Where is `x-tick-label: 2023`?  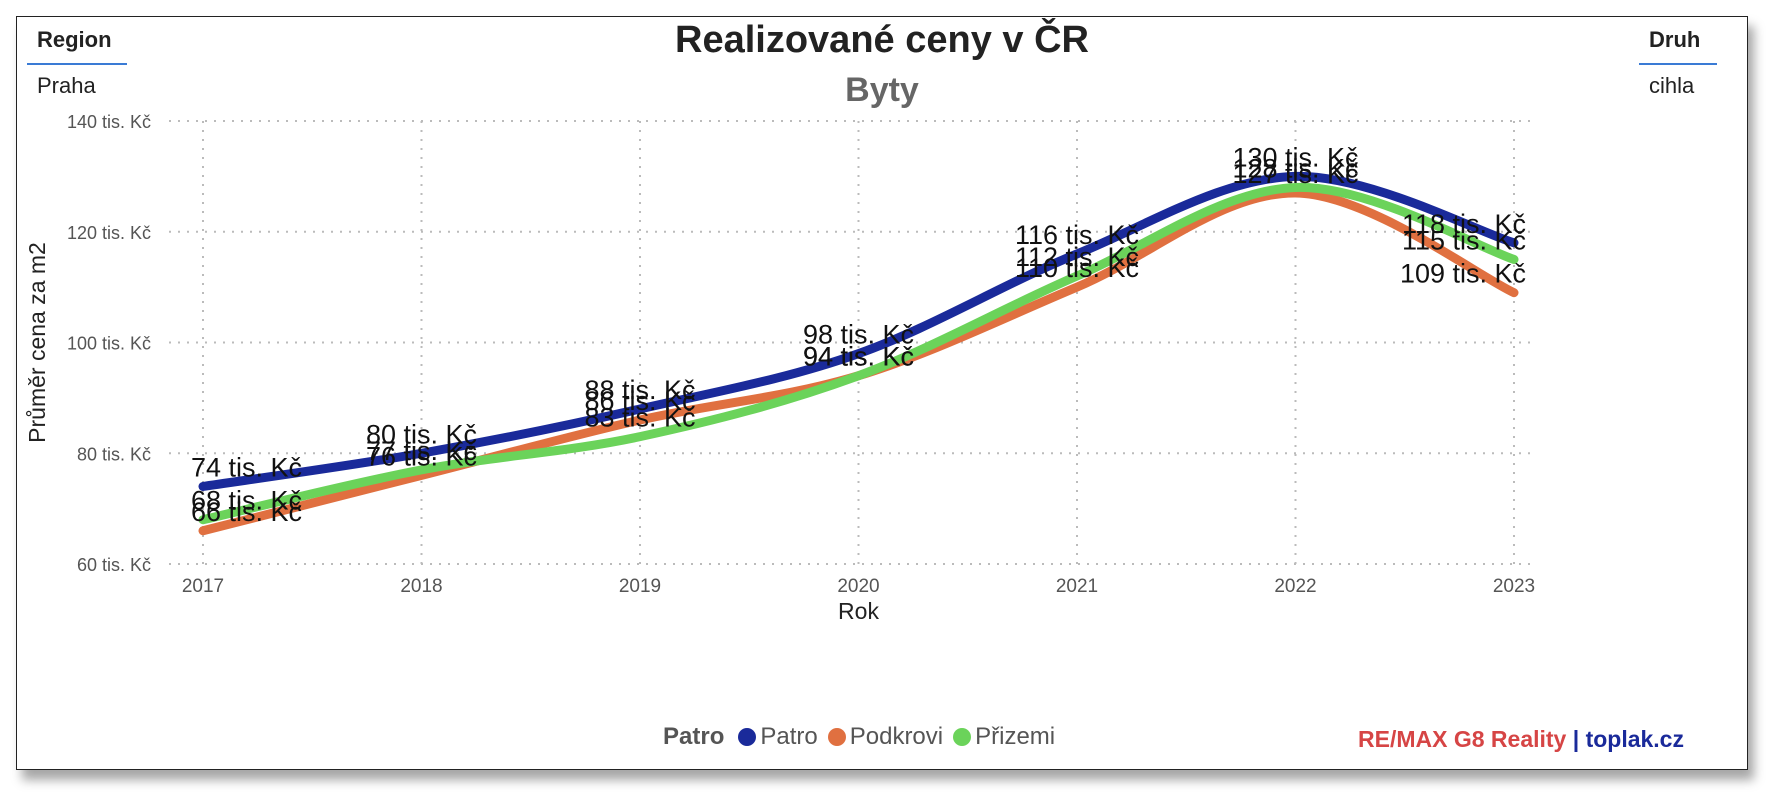 x-tick-label: 2023 is located at coordinates (1514, 586).